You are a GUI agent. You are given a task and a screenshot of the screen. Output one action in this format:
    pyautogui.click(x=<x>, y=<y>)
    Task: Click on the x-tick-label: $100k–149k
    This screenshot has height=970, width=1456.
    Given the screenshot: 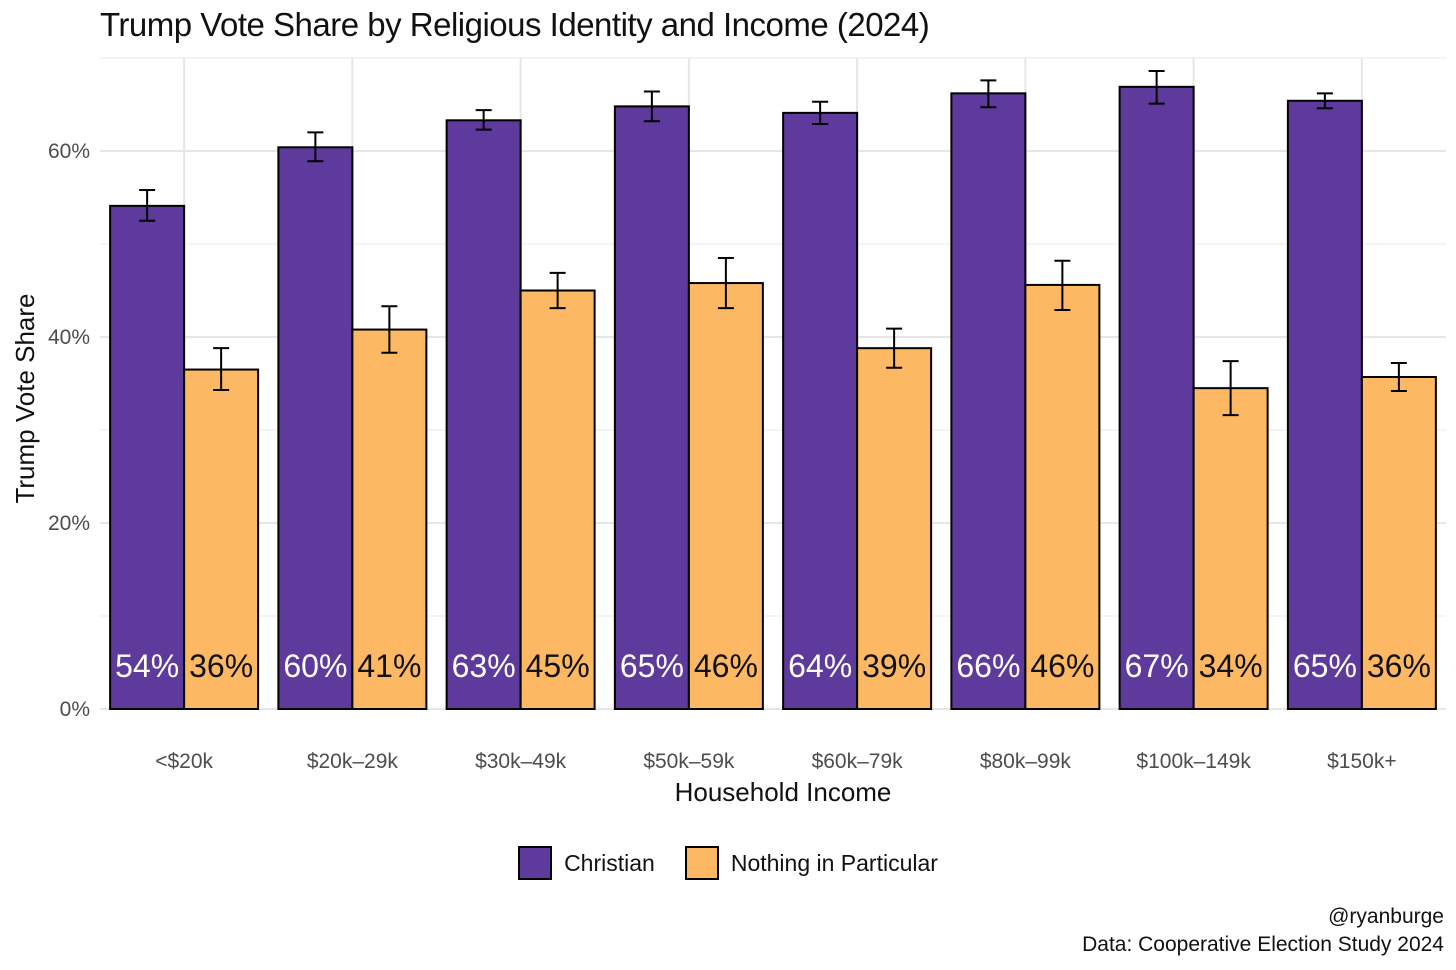 What is the action you would take?
    pyautogui.click(x=1193, y=761)
    